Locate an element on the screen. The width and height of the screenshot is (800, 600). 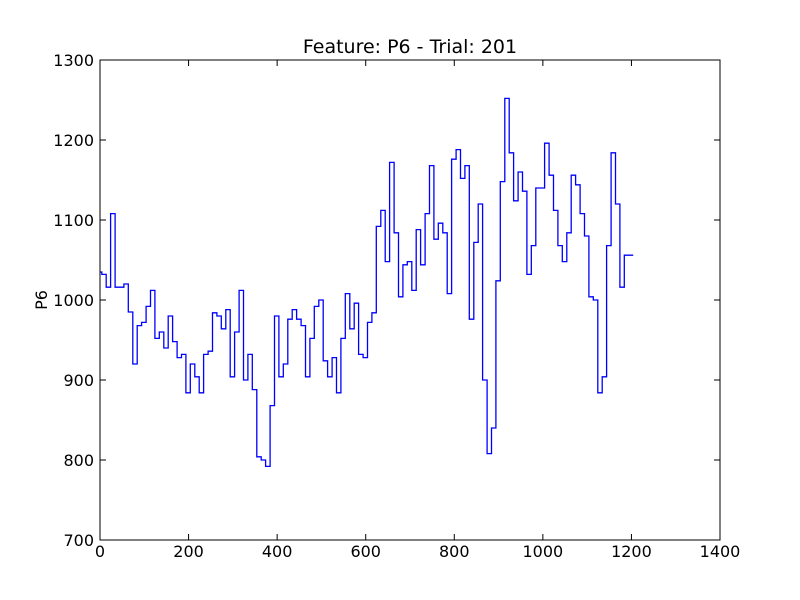
y-axis-label: P6 is located at coordinates (41, 300).